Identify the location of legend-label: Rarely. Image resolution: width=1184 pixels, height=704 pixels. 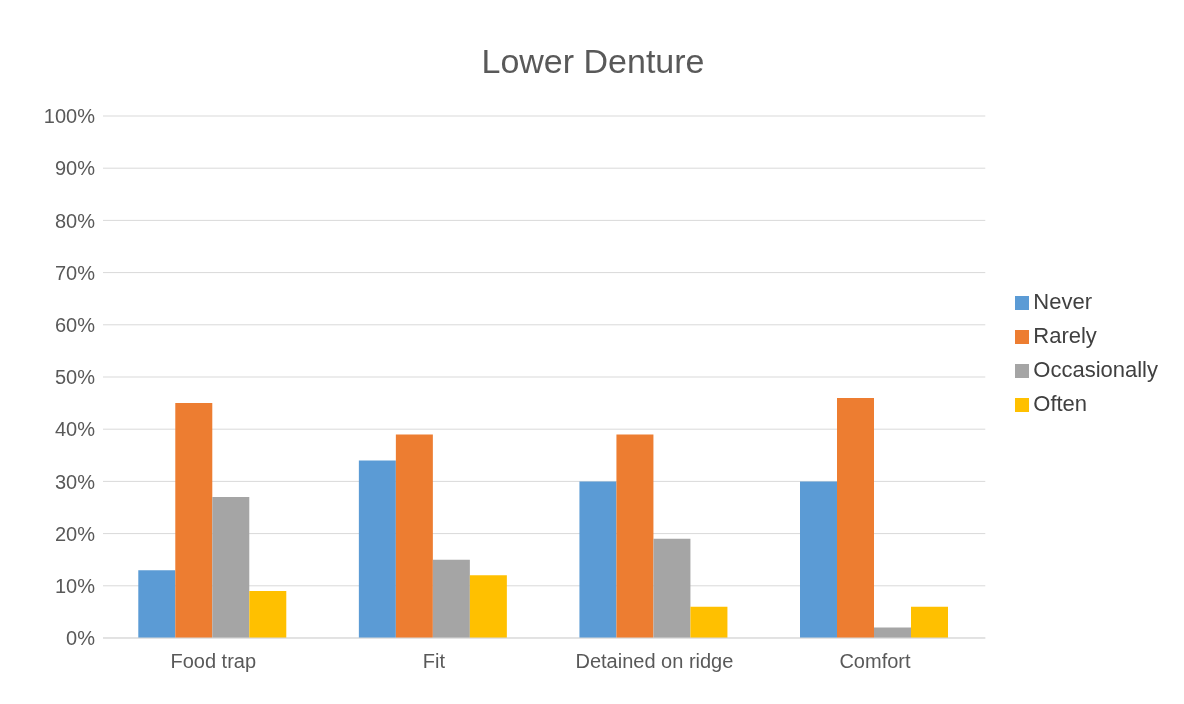
(1065, 335).